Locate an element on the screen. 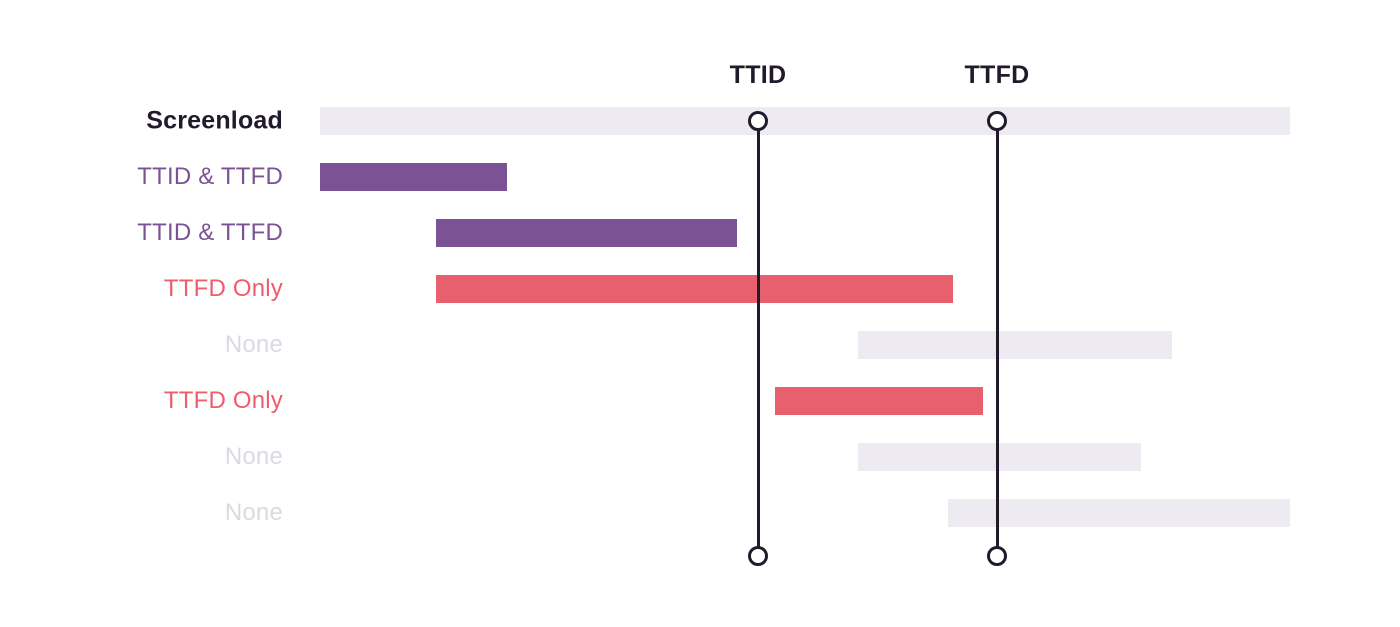 The height and width of the screenshot is (627, 1400). marker-label-ttid: TTID is located at coordinates (758, 75).